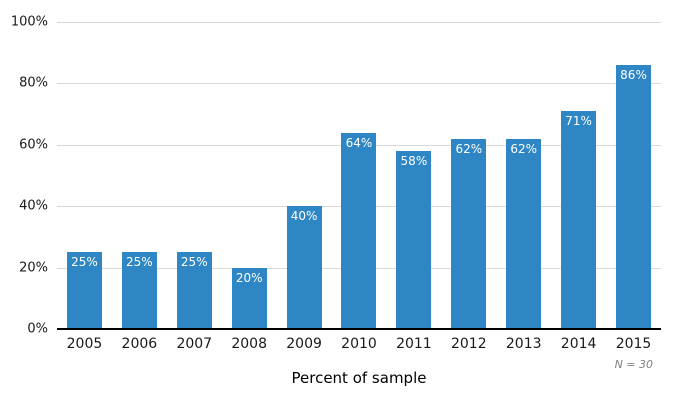  Describe the element at coordinates (139, 344) in the screenshot. I see `x-tick-label-2006: 2006` at that location.